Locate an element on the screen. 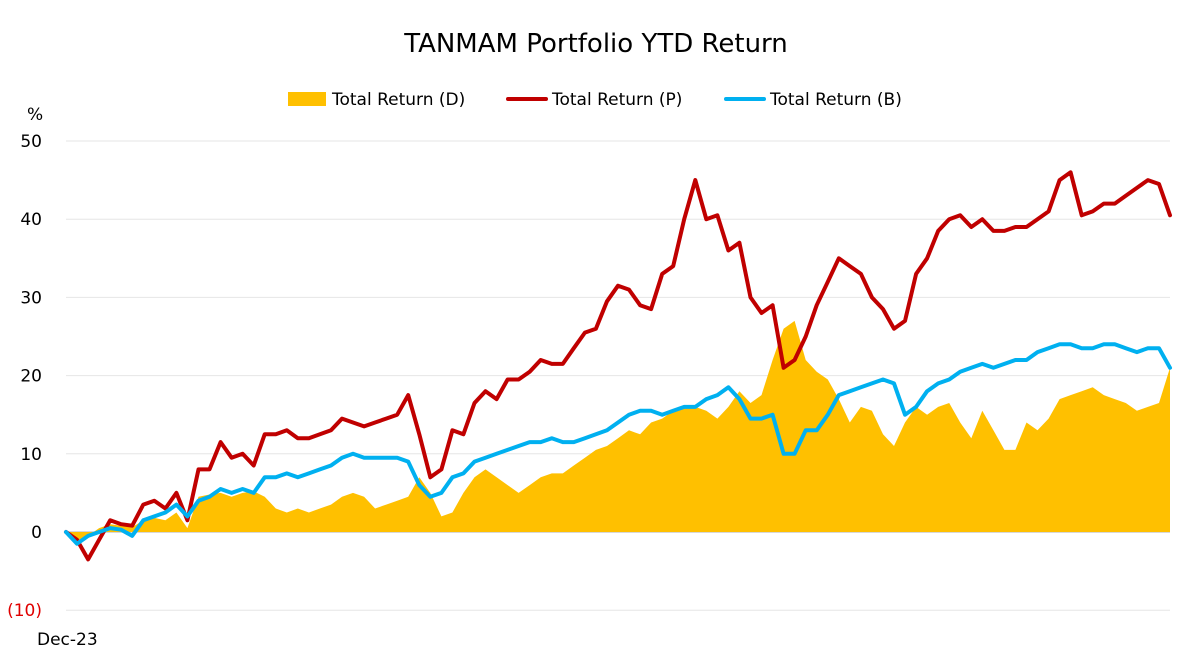 The image size is (1193, 663). y-tick-label-5: 0 is located at coordinates (36, 533).